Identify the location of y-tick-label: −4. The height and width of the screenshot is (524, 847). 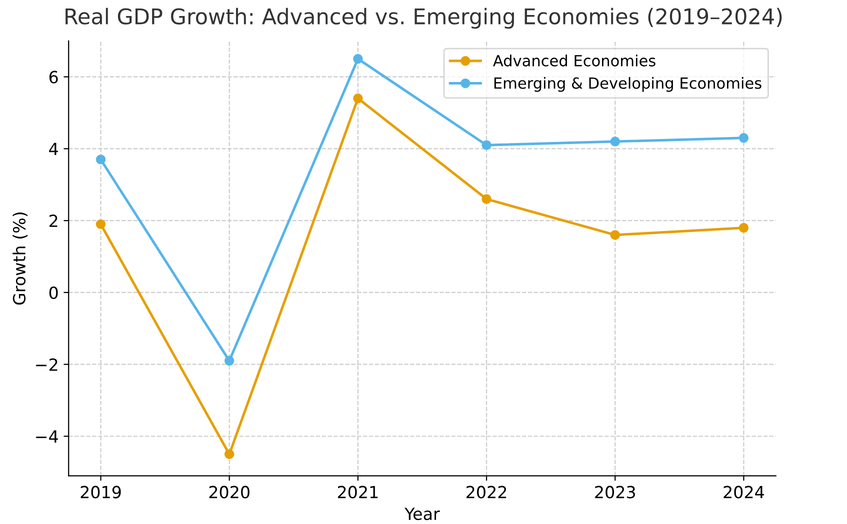
(47, 436).